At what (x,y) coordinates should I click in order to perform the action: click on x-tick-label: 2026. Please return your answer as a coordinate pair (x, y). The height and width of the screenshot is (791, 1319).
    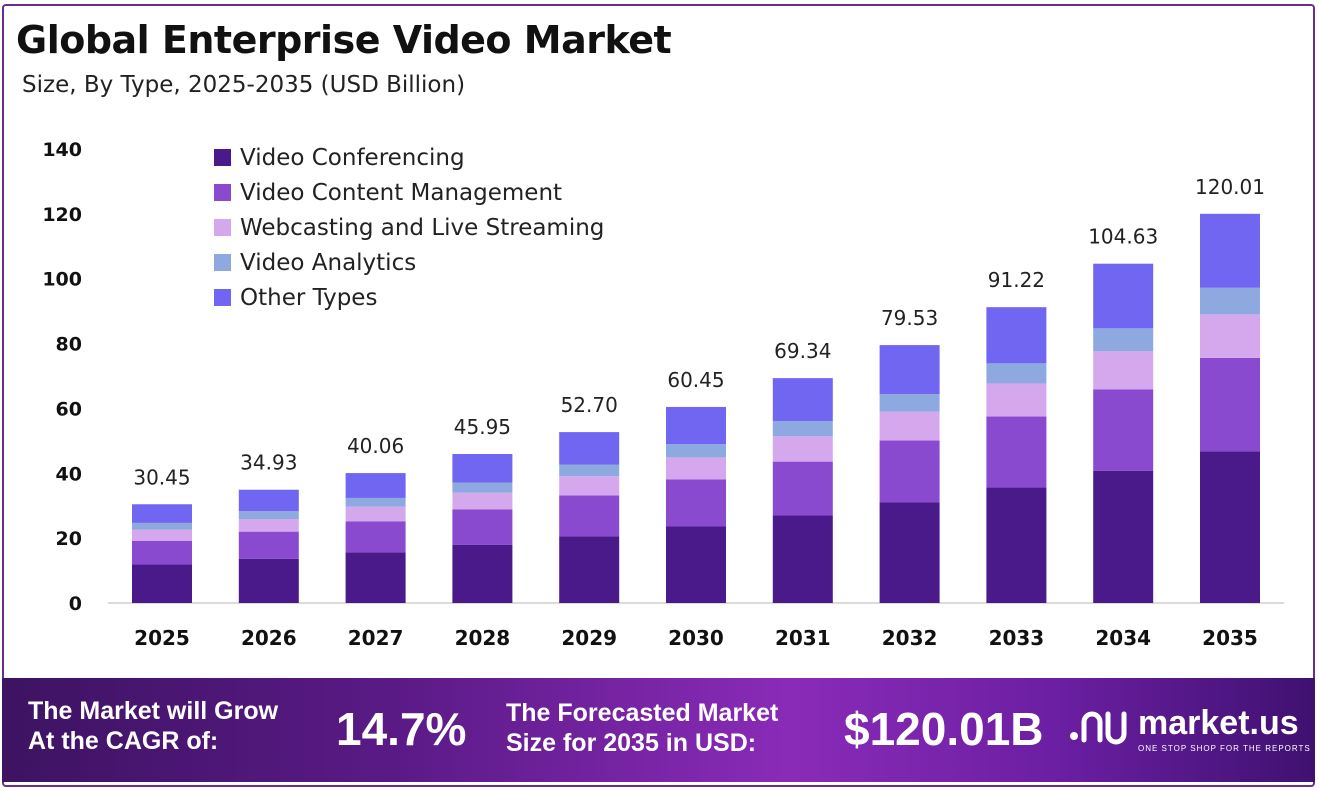
    Looking at the image, I should click on (269, 638).